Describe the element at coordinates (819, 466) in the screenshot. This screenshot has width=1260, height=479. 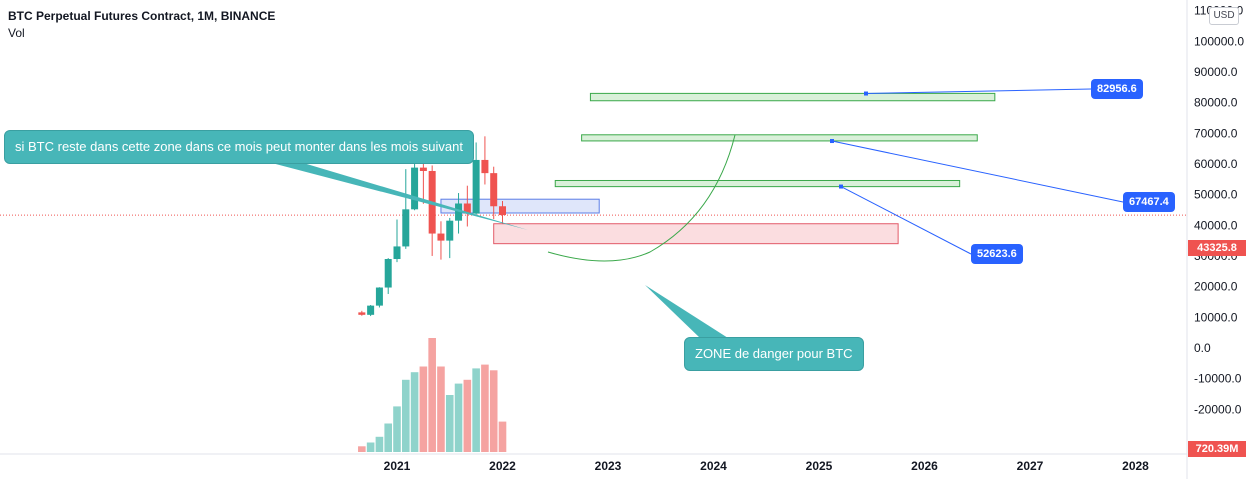
I see `time-tick-label: 2025` at that location.